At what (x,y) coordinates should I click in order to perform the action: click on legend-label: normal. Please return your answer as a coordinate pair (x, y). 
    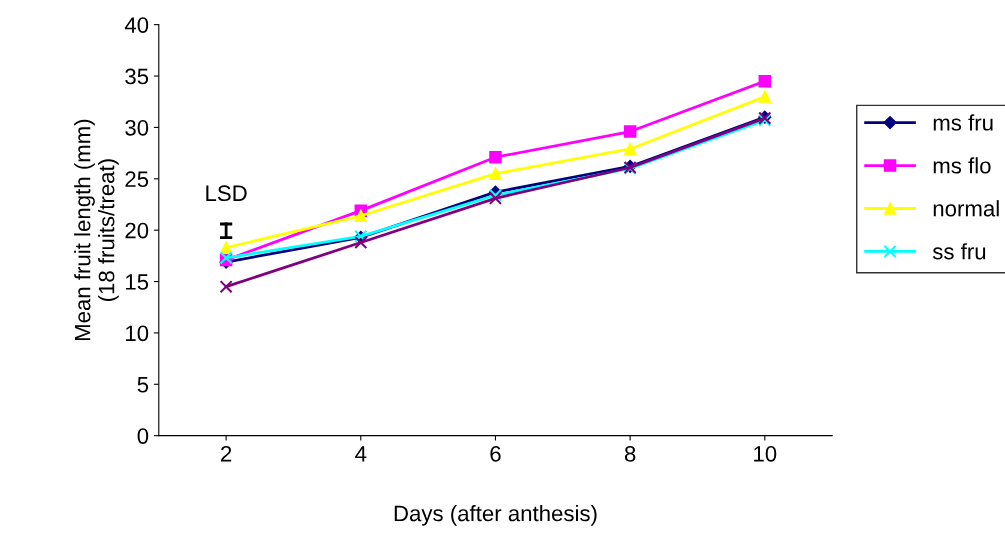
    Looking at the image, I should click on (966, 208).